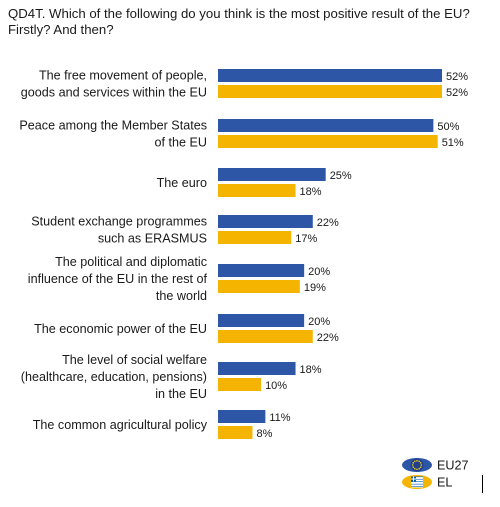  Describe the element at coordinates (131, 262) in the screenshot. I see `category-label-line: The political and diplomatic` at that location.